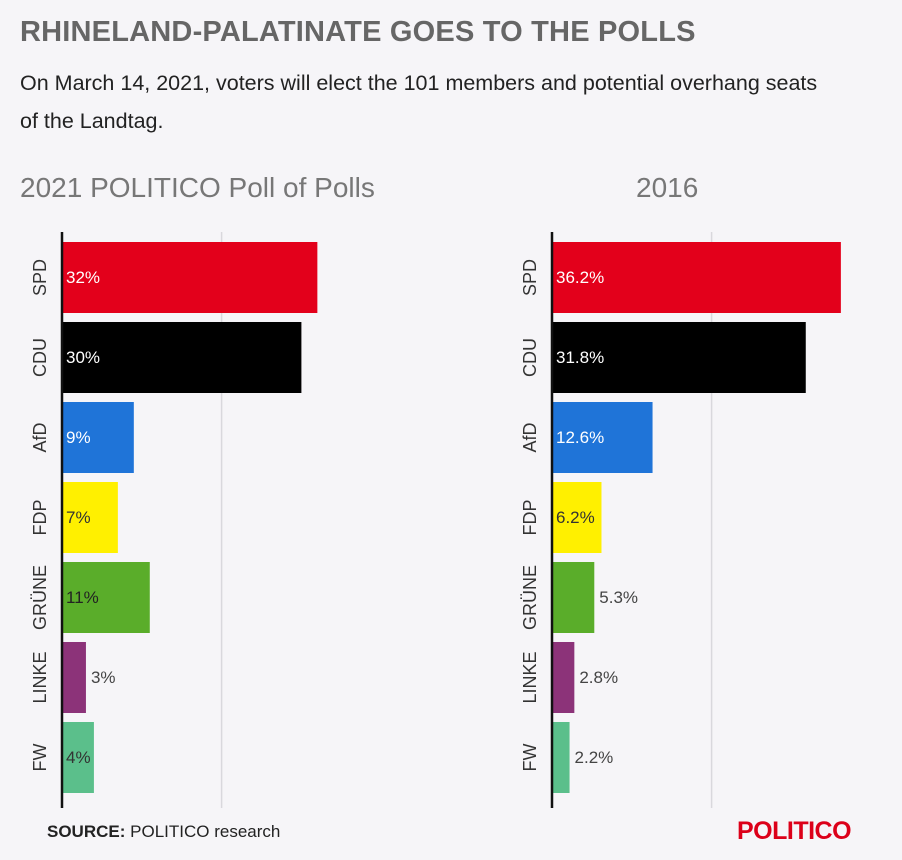 This screenshot has height=860, width=902. I want to click on source-text: POLITICO research, so click(205, 831).